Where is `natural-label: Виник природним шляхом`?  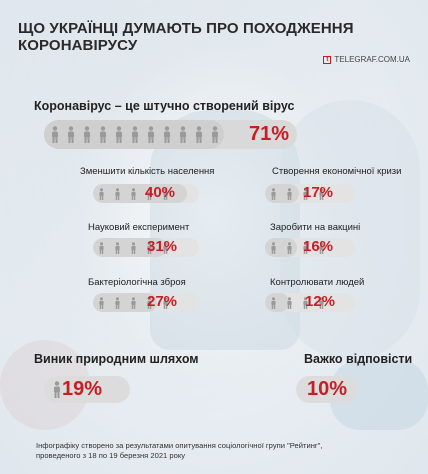 natural-label: Виник природним шляхом is located at coordinates (116, 359).